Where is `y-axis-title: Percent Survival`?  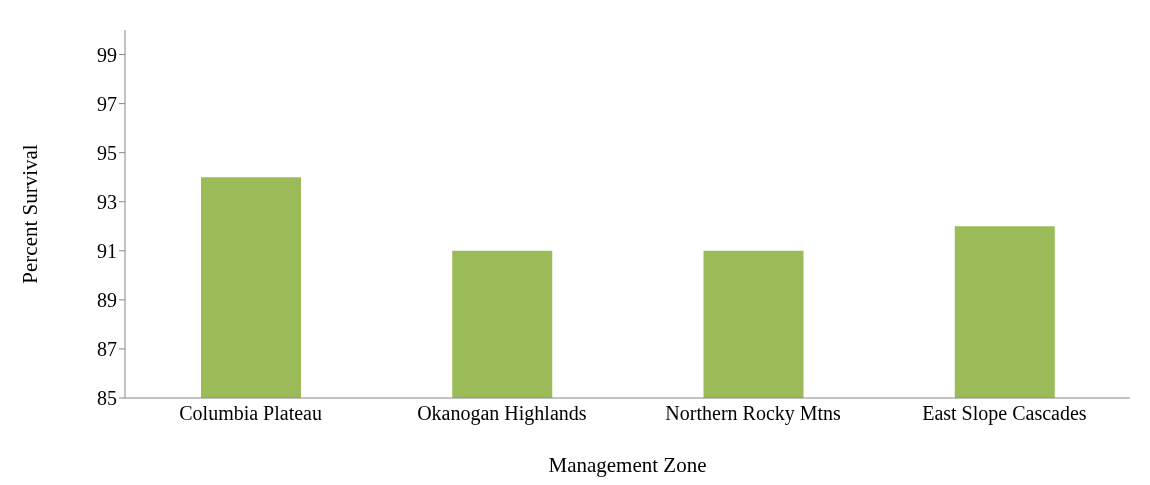 y-axis-title: Percent Survival is located at coordinates (30, 214).